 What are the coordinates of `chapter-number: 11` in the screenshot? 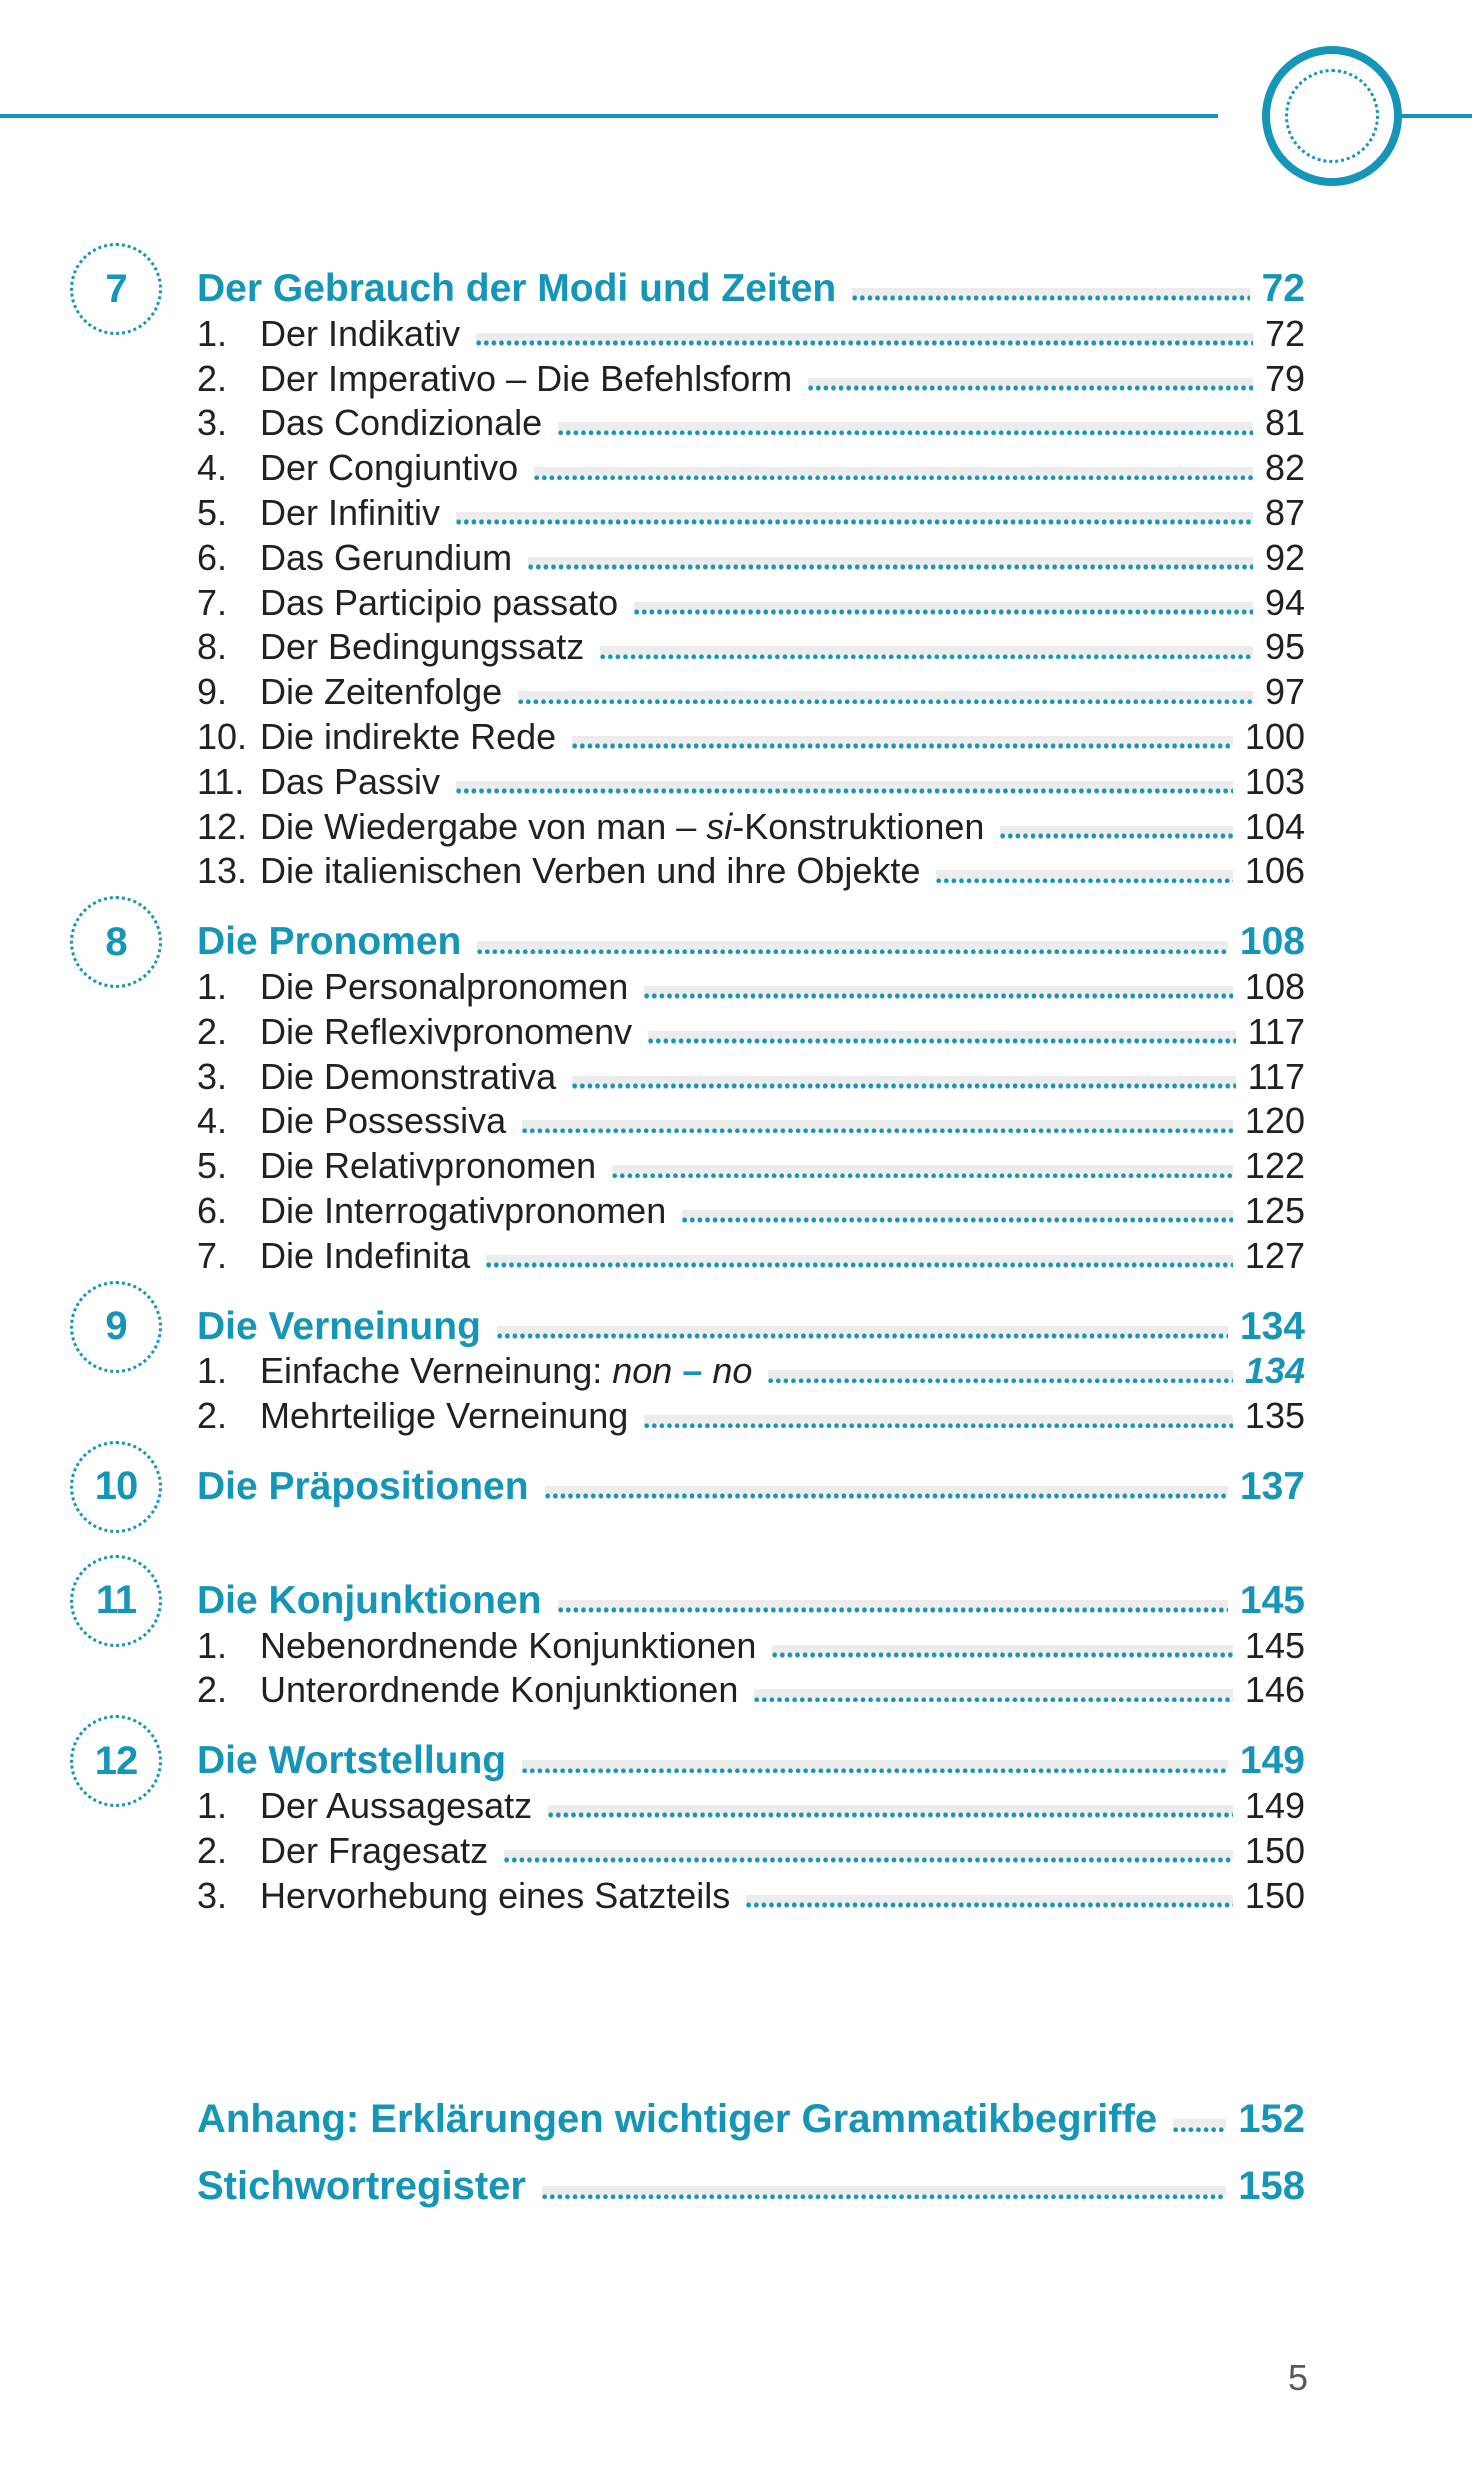 It's located at (116, 1600).